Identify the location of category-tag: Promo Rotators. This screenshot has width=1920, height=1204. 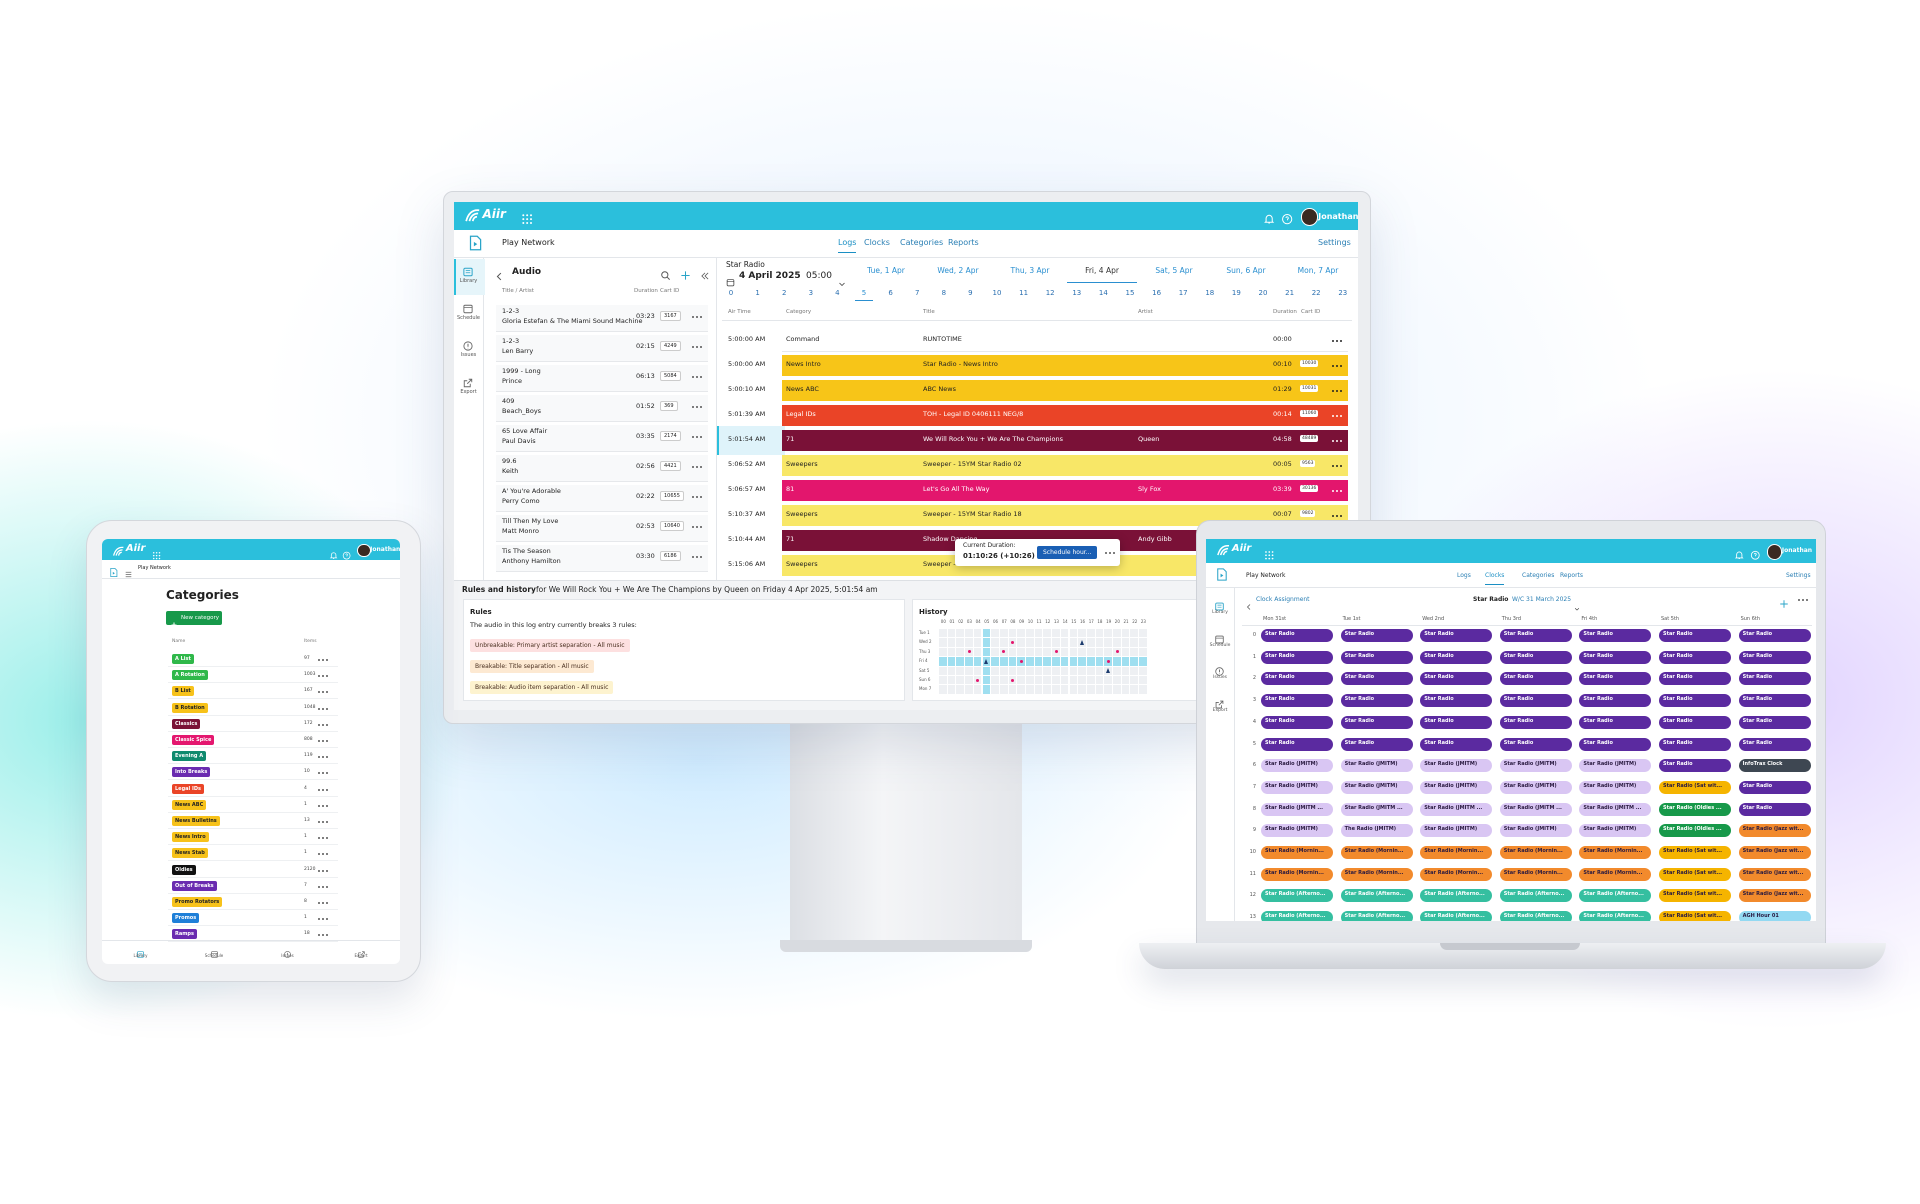
(197, 902).